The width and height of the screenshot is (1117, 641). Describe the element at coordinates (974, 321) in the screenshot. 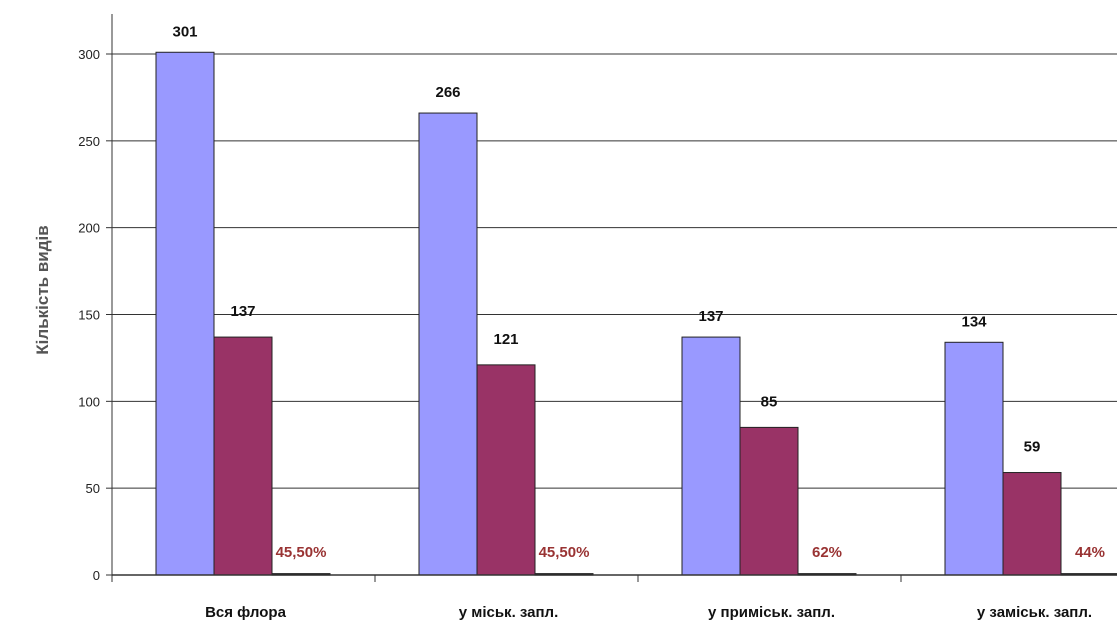

I see `data-label-series-1: 134` at that location.